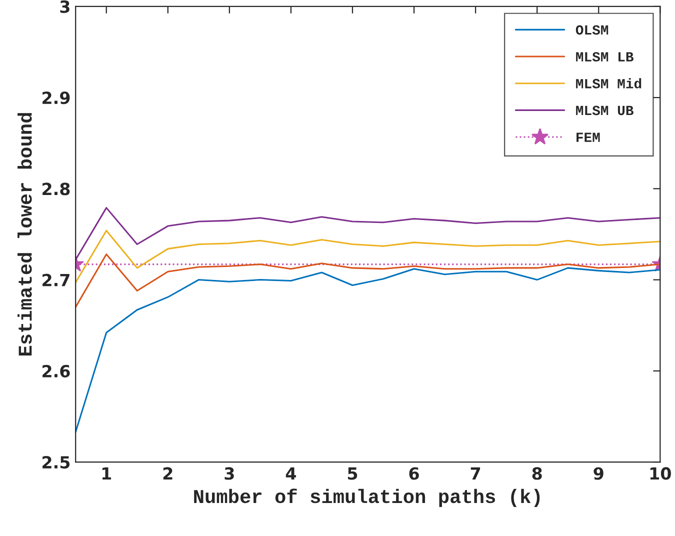 This screenshot has height=536, width=675. I want to click on legend-label: OLSM, so click(592, 30).